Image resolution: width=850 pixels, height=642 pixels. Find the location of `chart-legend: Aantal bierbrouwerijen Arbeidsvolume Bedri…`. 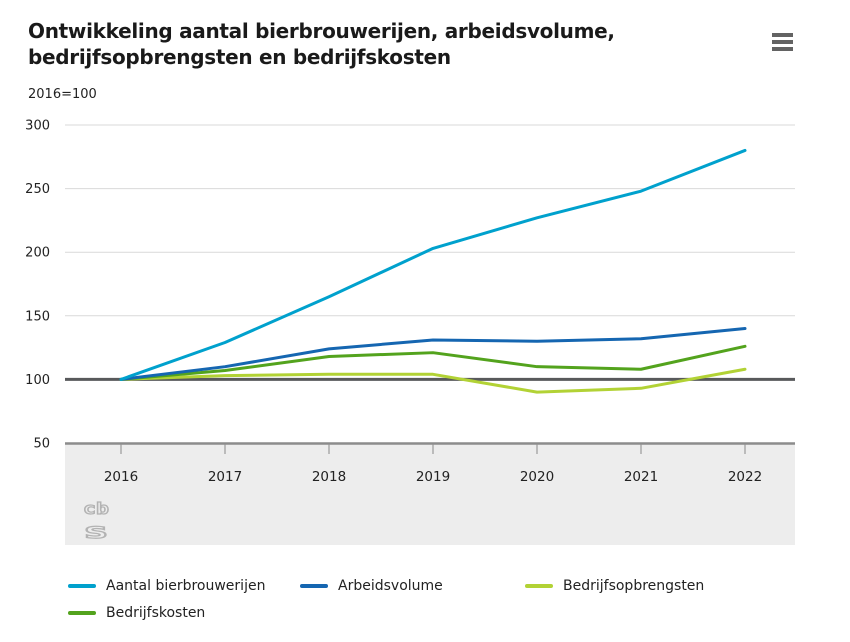

chart-legend: Aantal bierbrouwerijen Arbeidsvolume Bedri… is located at coordinates (438, 599).